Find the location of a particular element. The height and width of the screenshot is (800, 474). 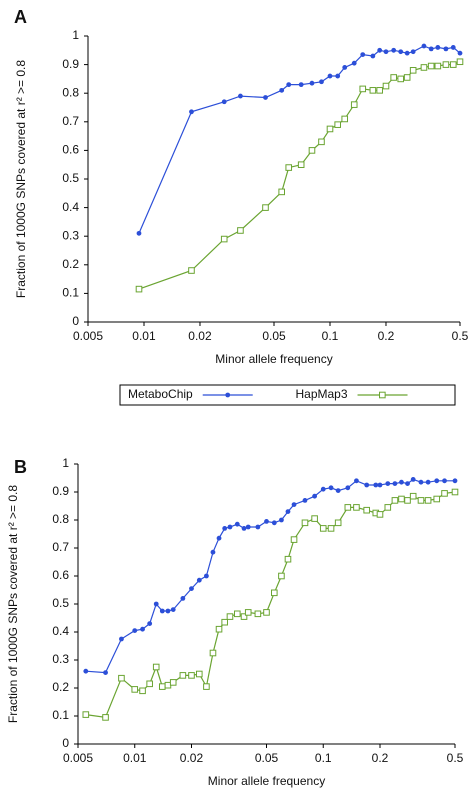

y-tick-label: 1 is located at coordinates (65, 463).